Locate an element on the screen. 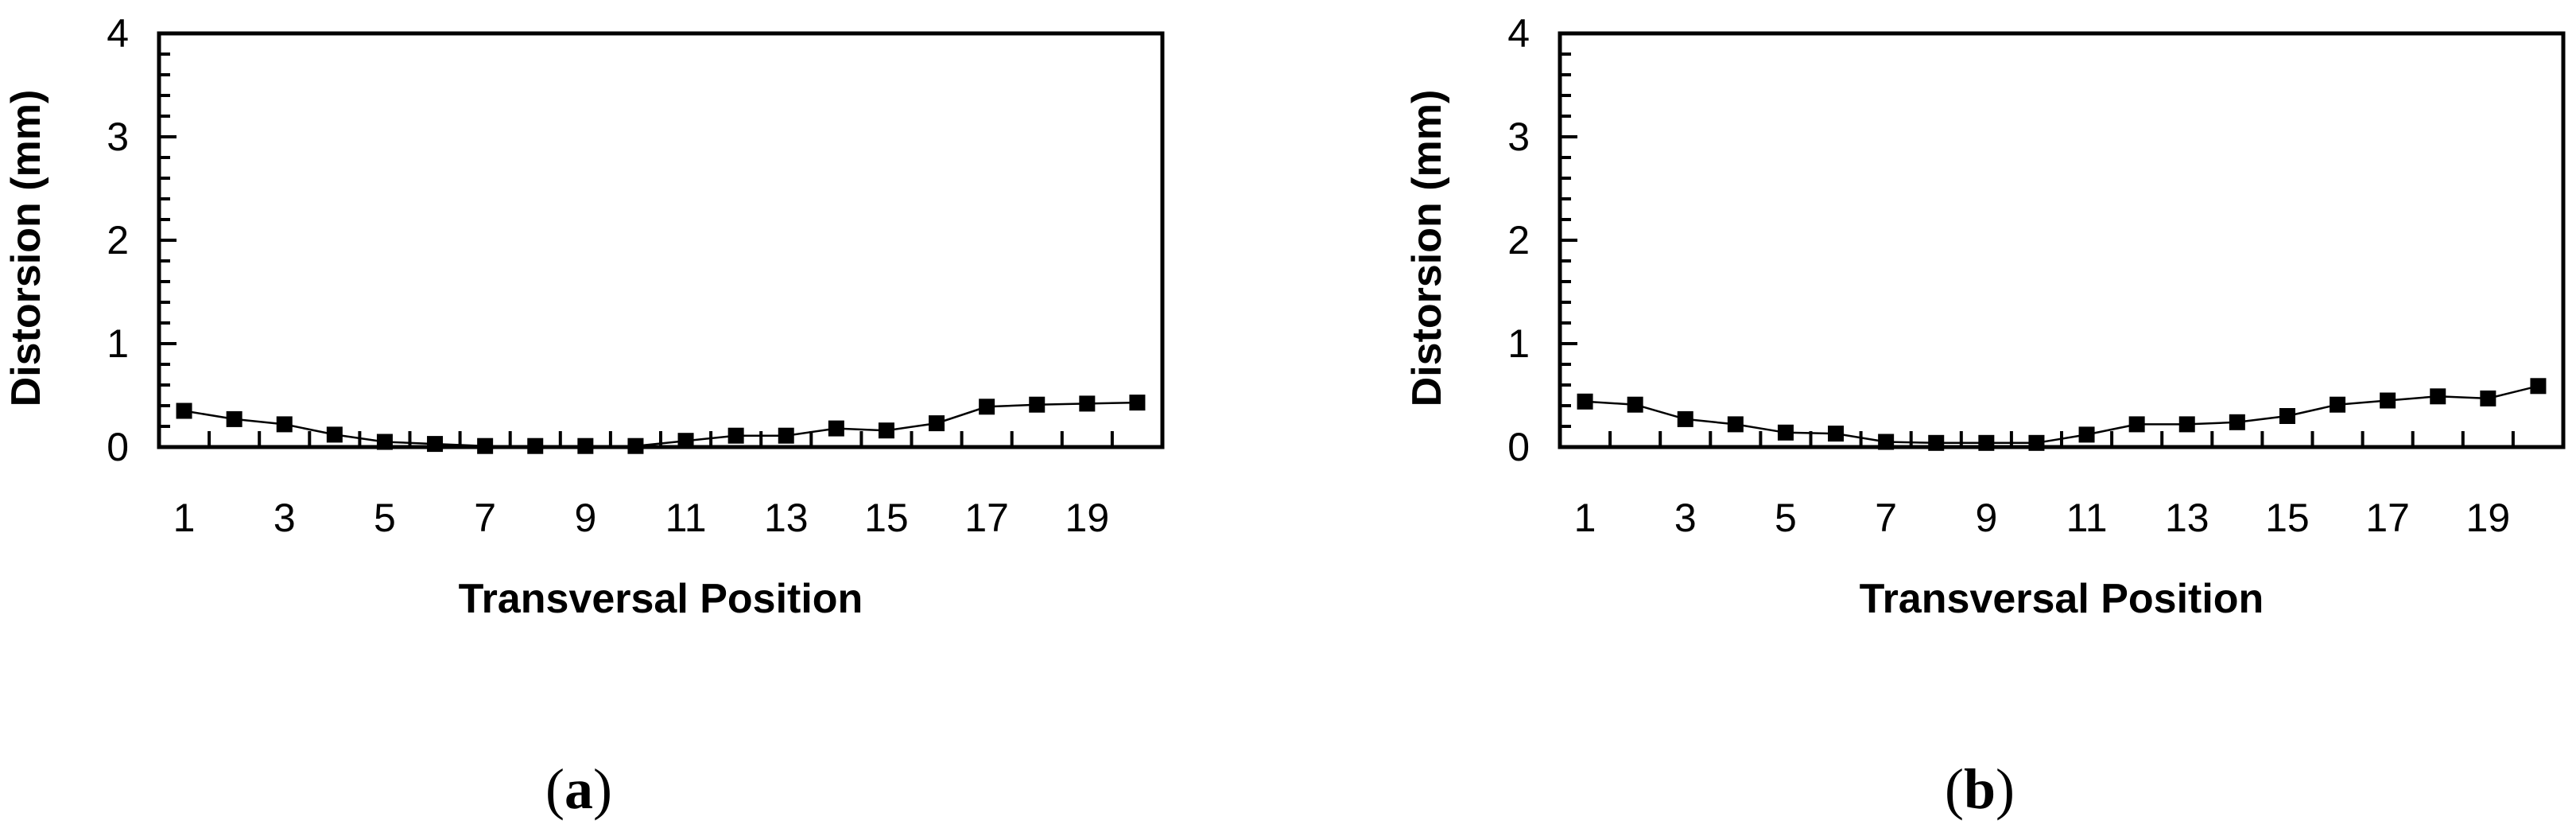  panel-caption: (b) is located at coordinates (1980, 789).